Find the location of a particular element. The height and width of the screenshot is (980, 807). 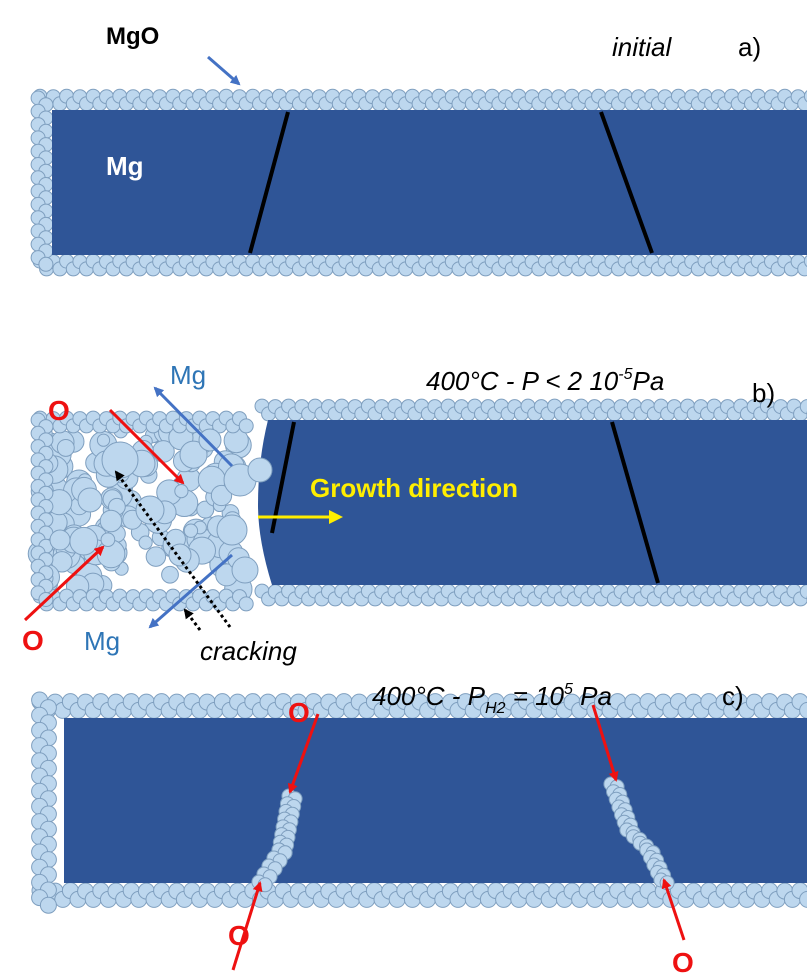

oxygen-arrow-c1 is located at coordinates (303, 753).